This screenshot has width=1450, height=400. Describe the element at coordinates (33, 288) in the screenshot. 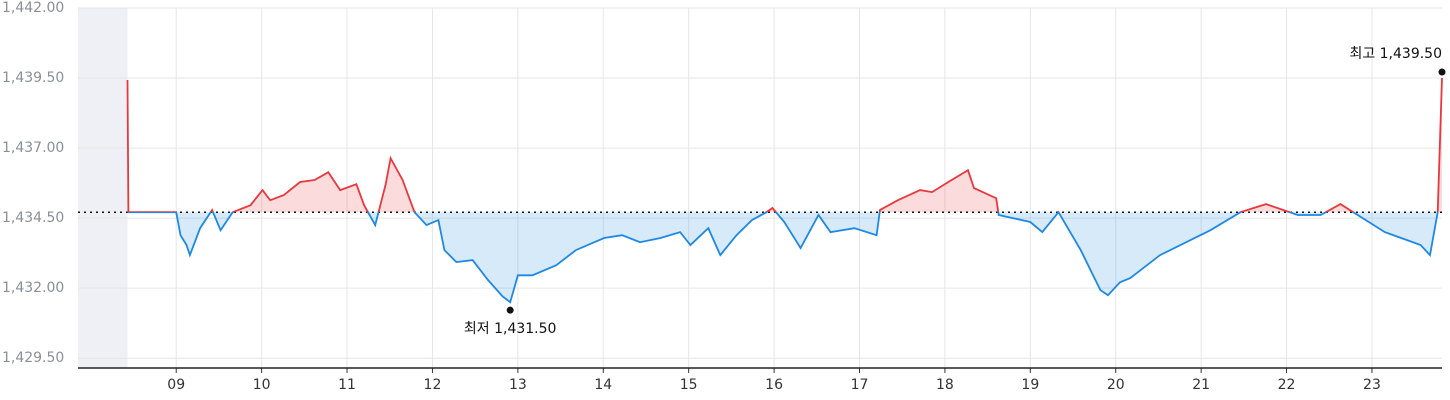

I see `y-tick-label: 1,432.00` at that location.